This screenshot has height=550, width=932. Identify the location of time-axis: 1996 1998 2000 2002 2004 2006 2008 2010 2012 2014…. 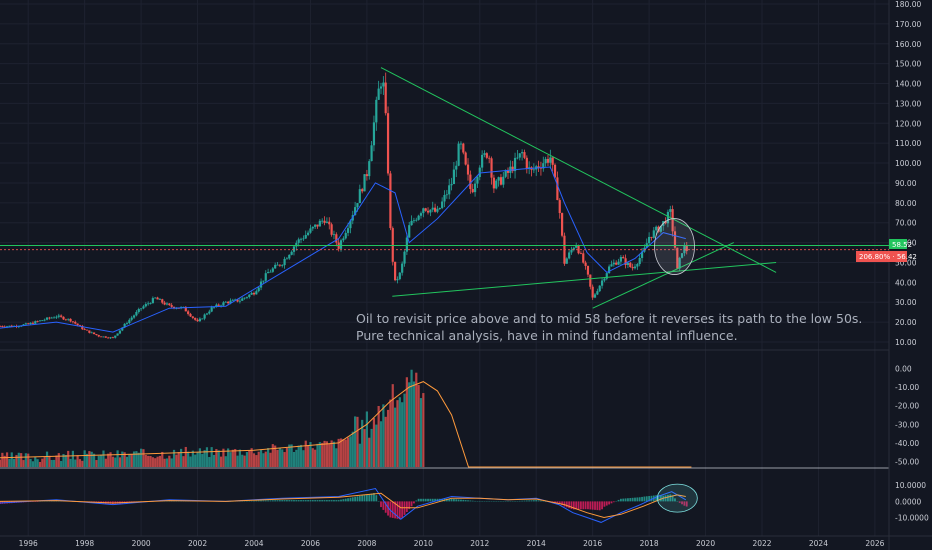
(452, 543).